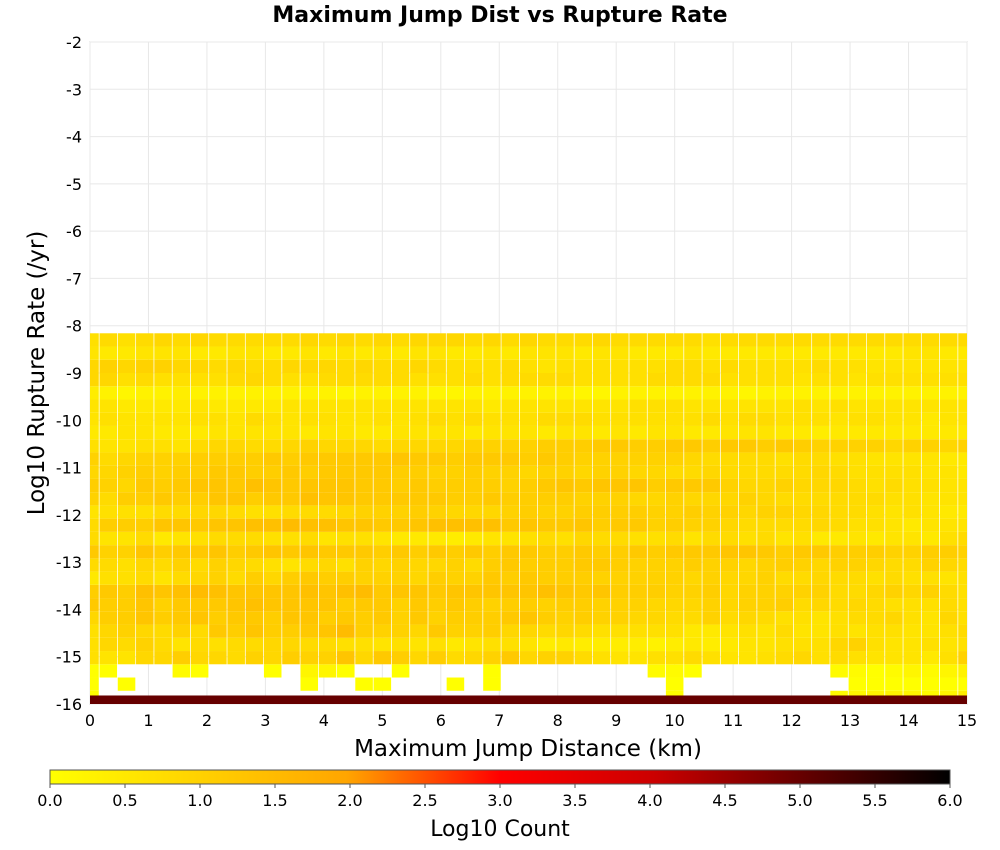  What do you see at coordinates (441, 720) in the screenshot?
I see `x-tick-label: 6` at bounding box center [441, 720].